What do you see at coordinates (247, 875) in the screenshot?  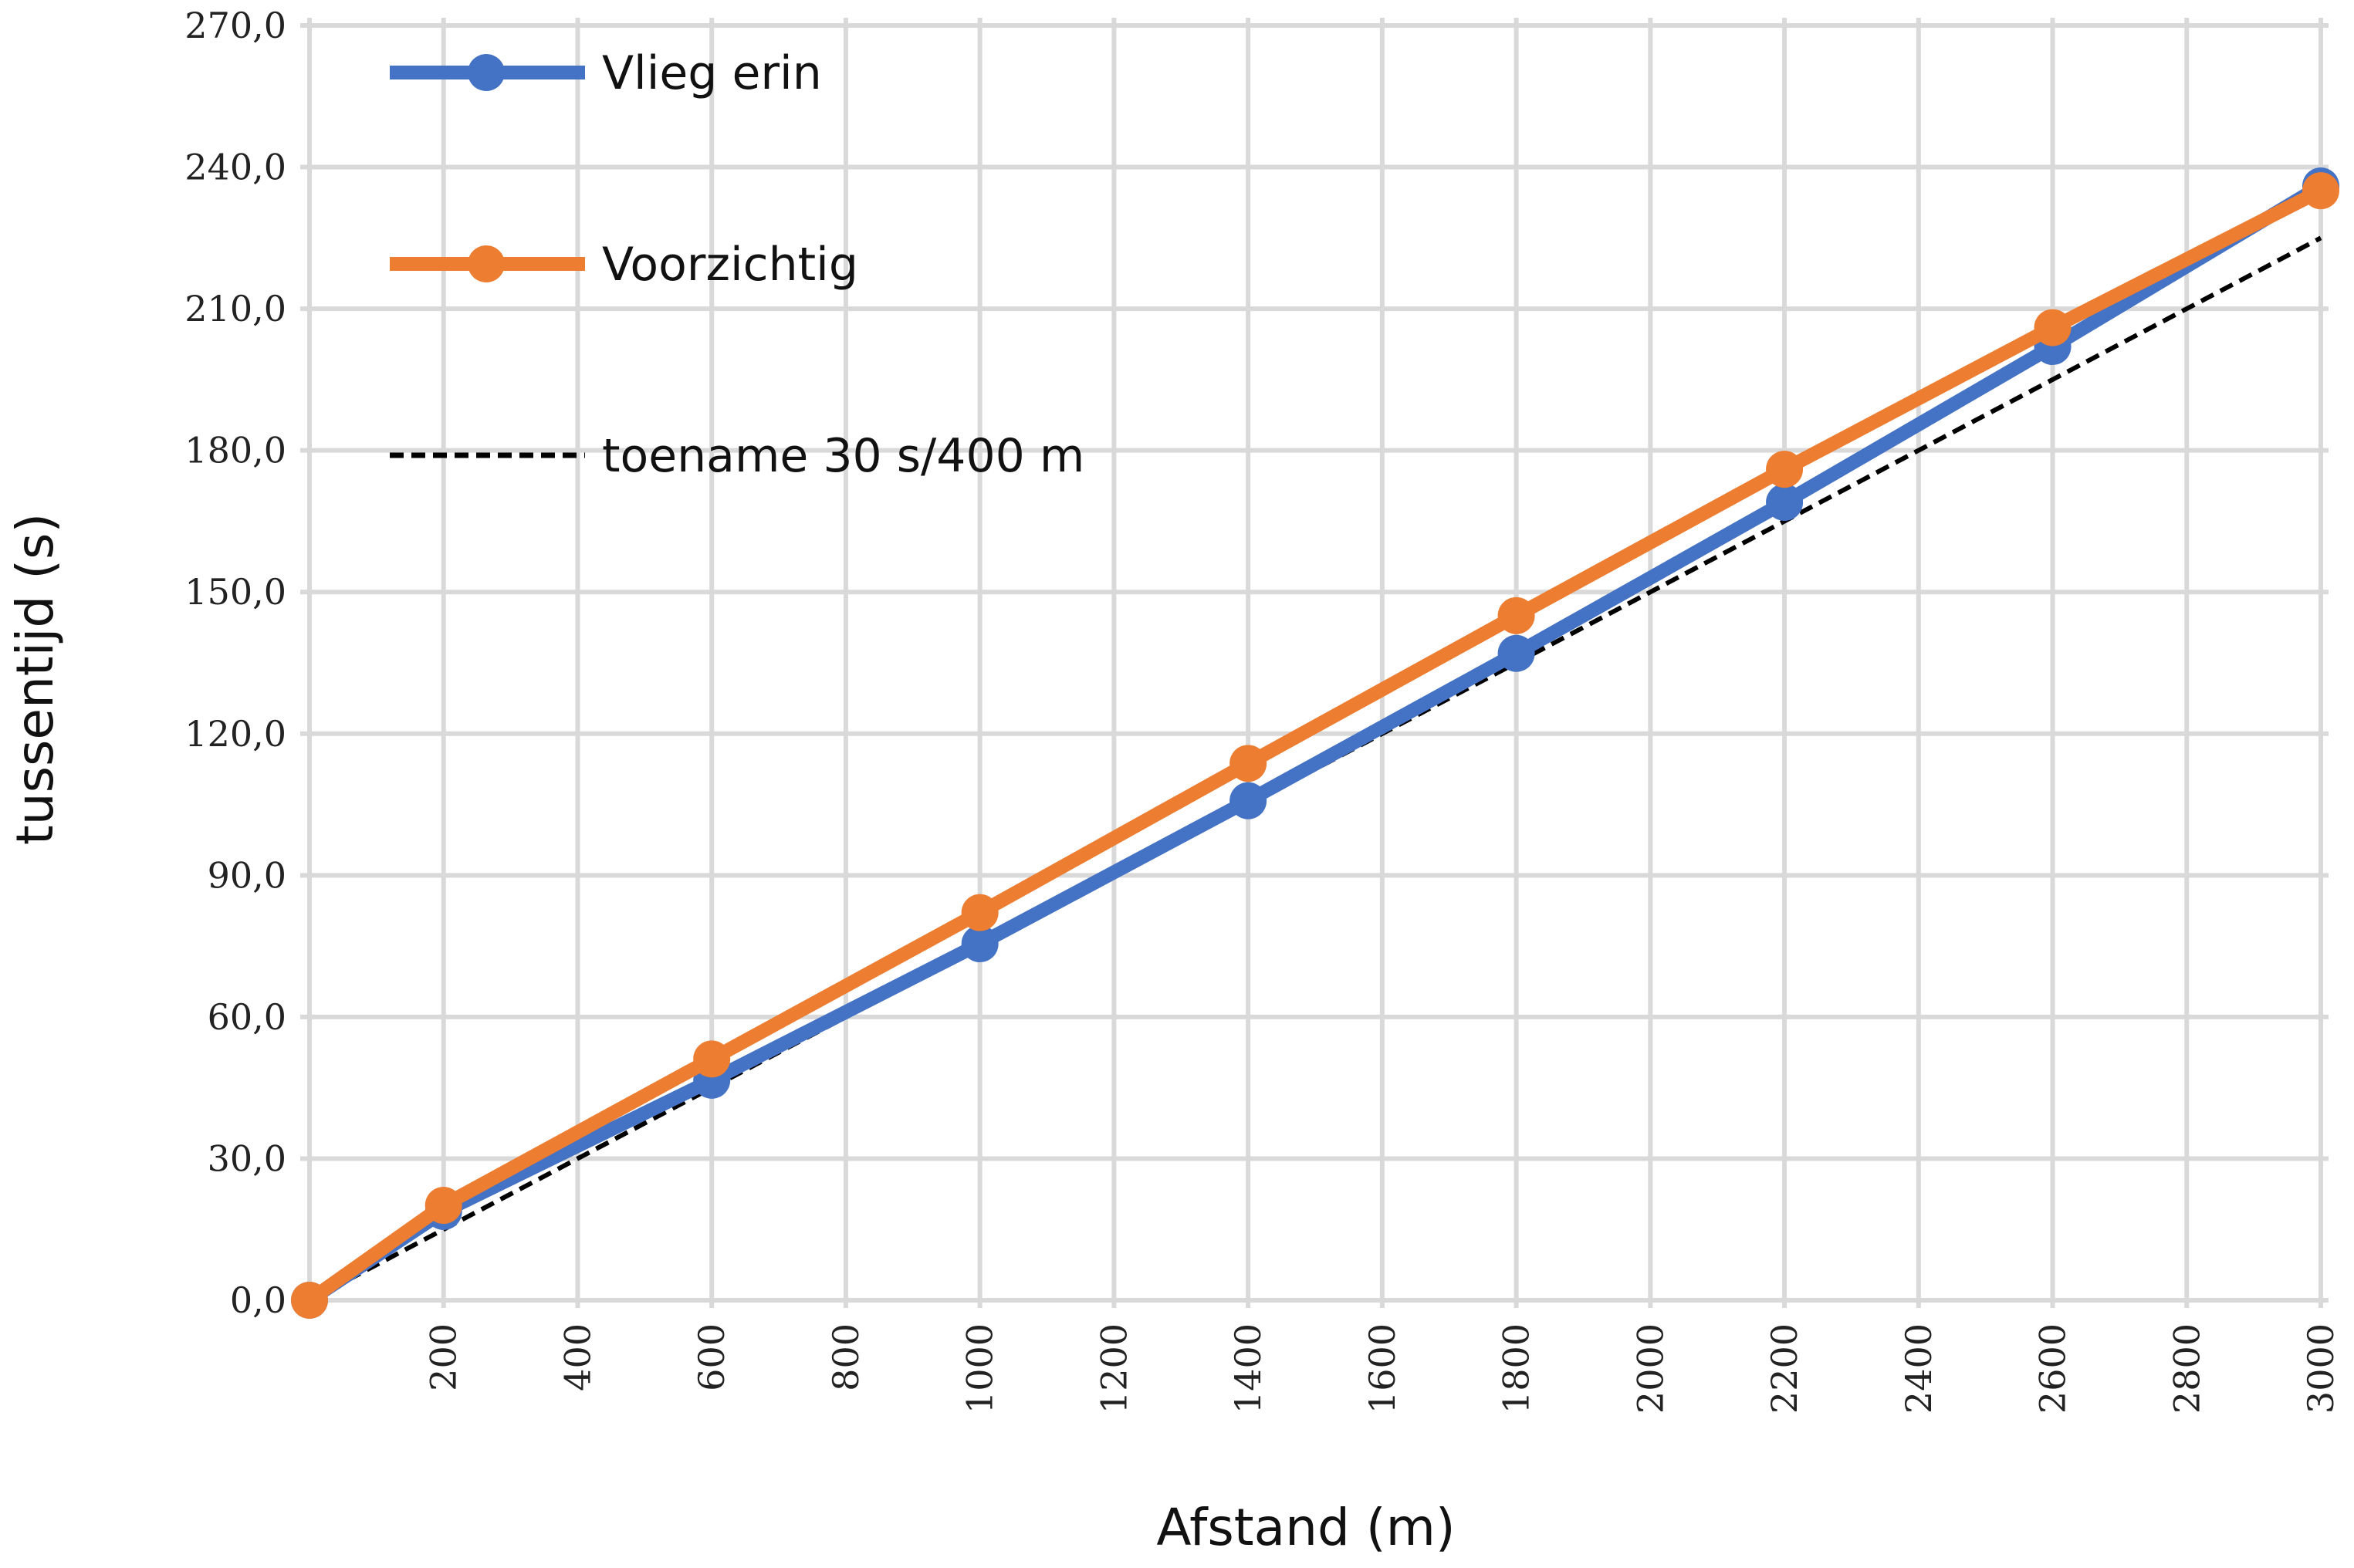 I see `y-tick-label: 90,0` at bounding box center [247, 875].